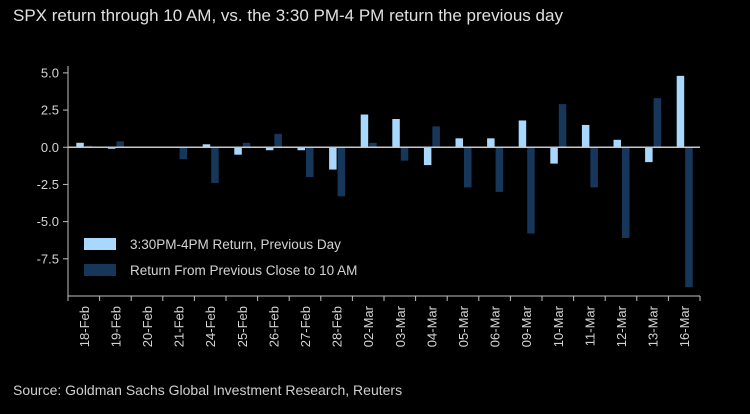  I want to click on legend-swatch-series2, so click(100, 270).